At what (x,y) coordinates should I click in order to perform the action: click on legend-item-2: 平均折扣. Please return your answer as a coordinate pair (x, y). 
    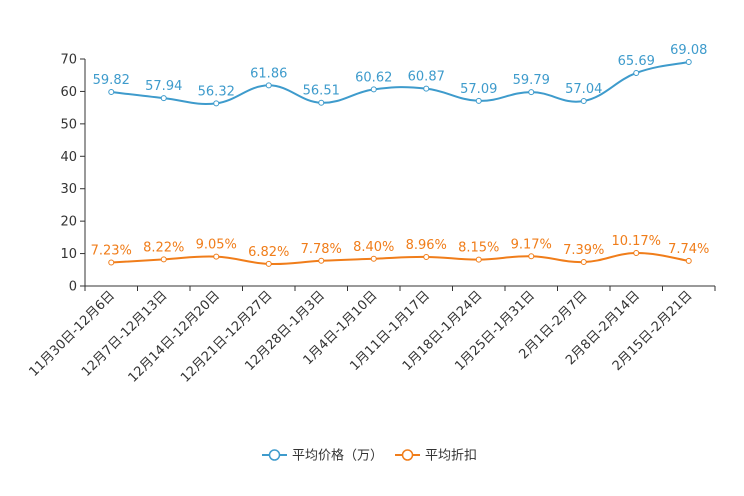
    Looking at the image, I should click on (436, 456).